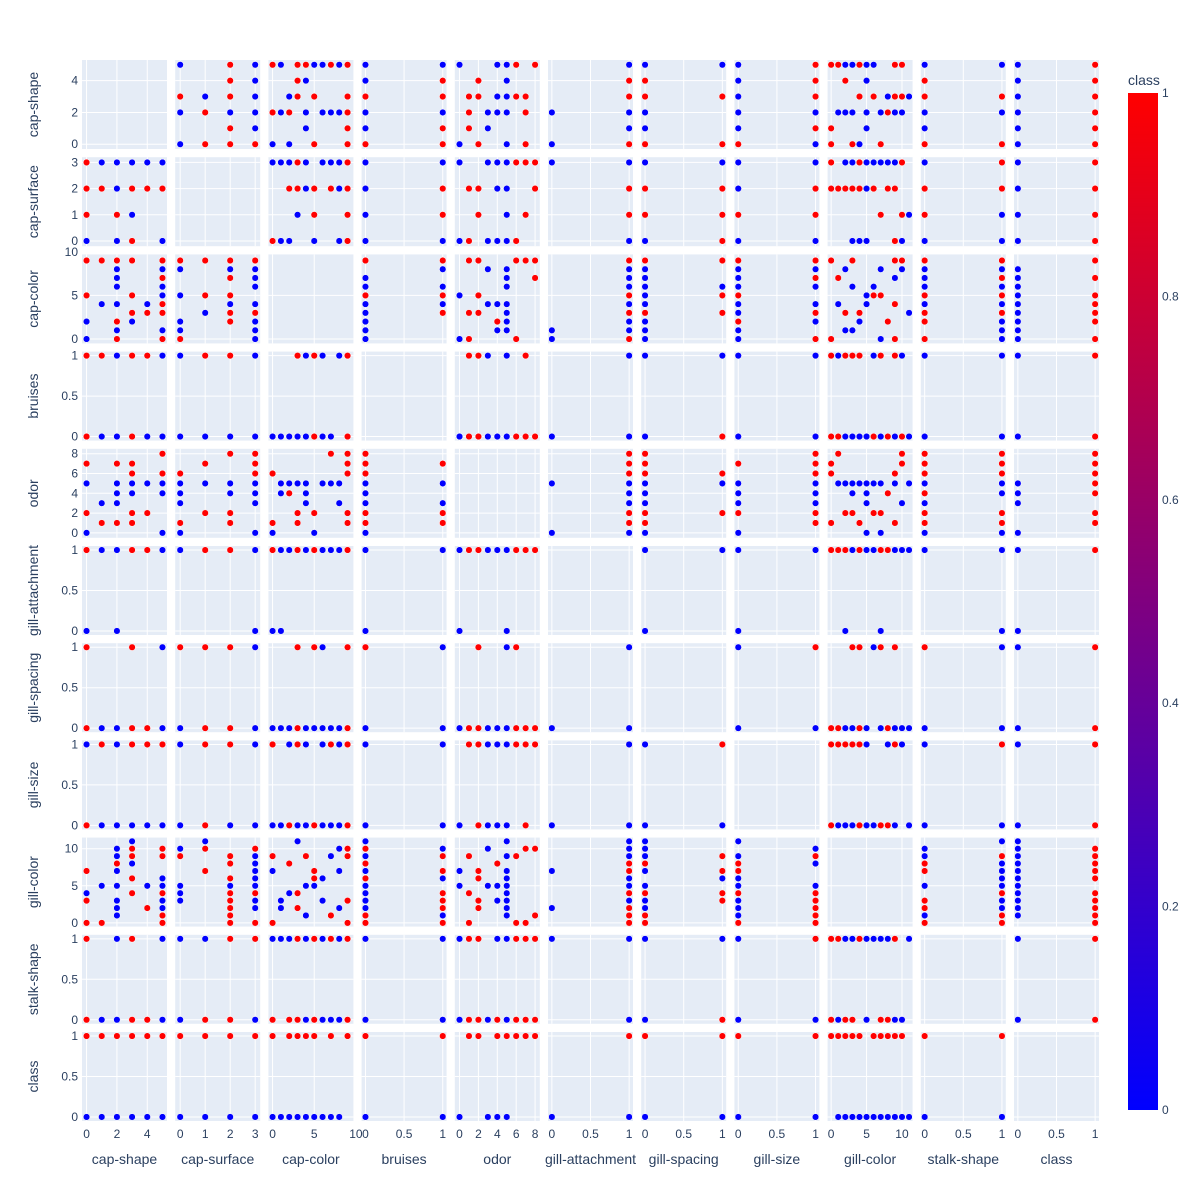 This screenshot has height=1200, width=1200. Describe the element at coordinates (1153, 594) in the screenshot. I see `colorbar: class 00.20.40.60.81` at that location.